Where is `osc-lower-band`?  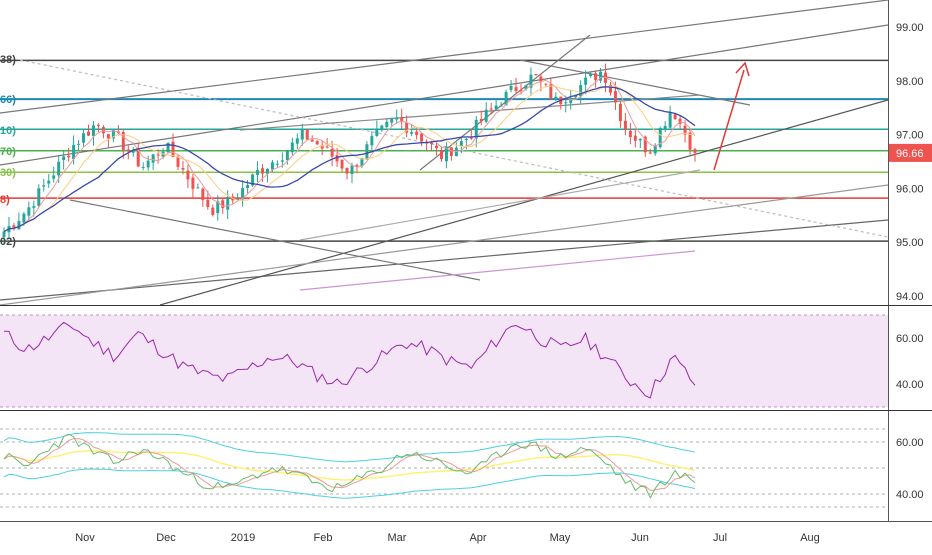 osc-lower-band is located at coordinates (349, 483).